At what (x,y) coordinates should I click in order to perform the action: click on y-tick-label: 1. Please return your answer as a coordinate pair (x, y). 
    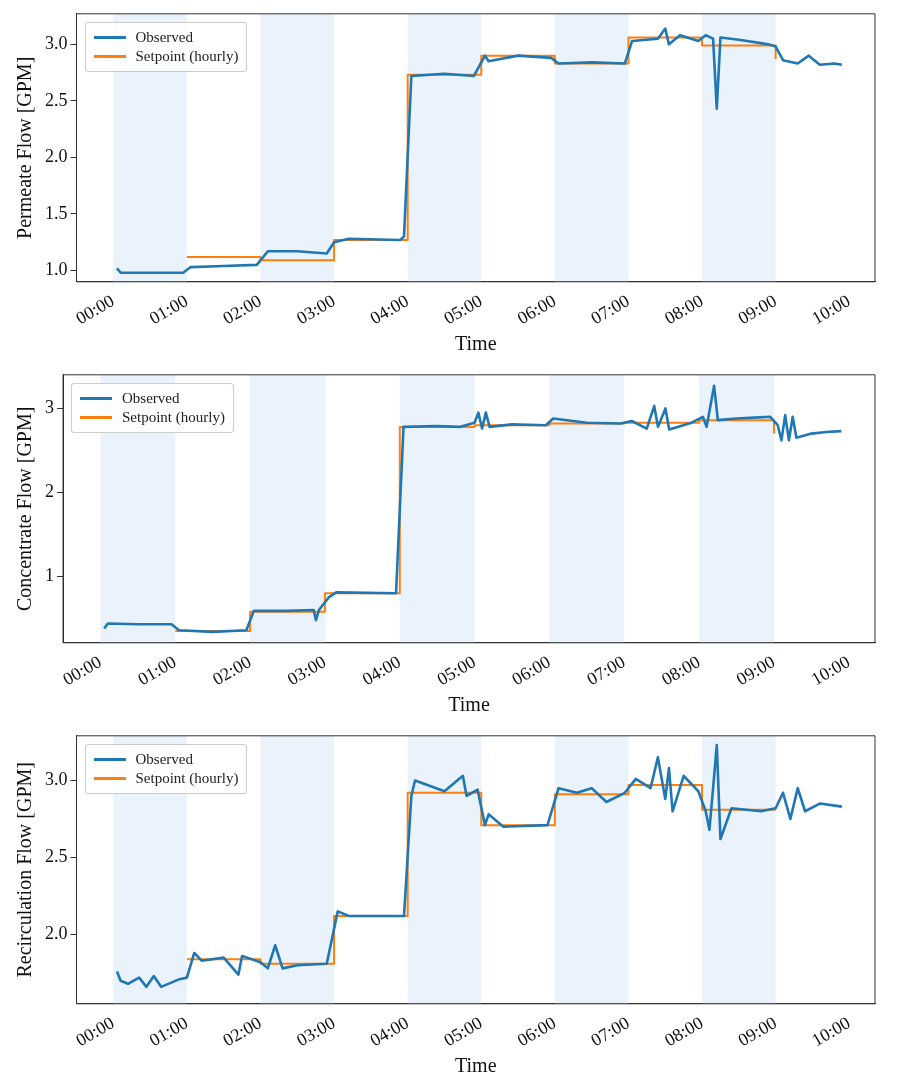
    Looking at the image, I should click on (49, 575).